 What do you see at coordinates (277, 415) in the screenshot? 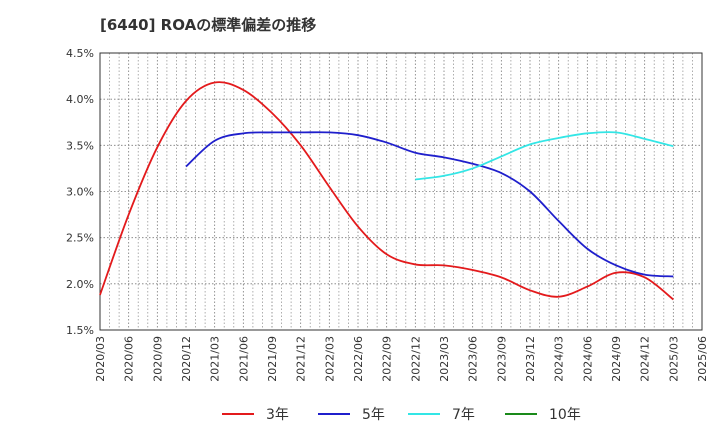
I see `legend-label-1: 3年` at bounding box center [277, 415].